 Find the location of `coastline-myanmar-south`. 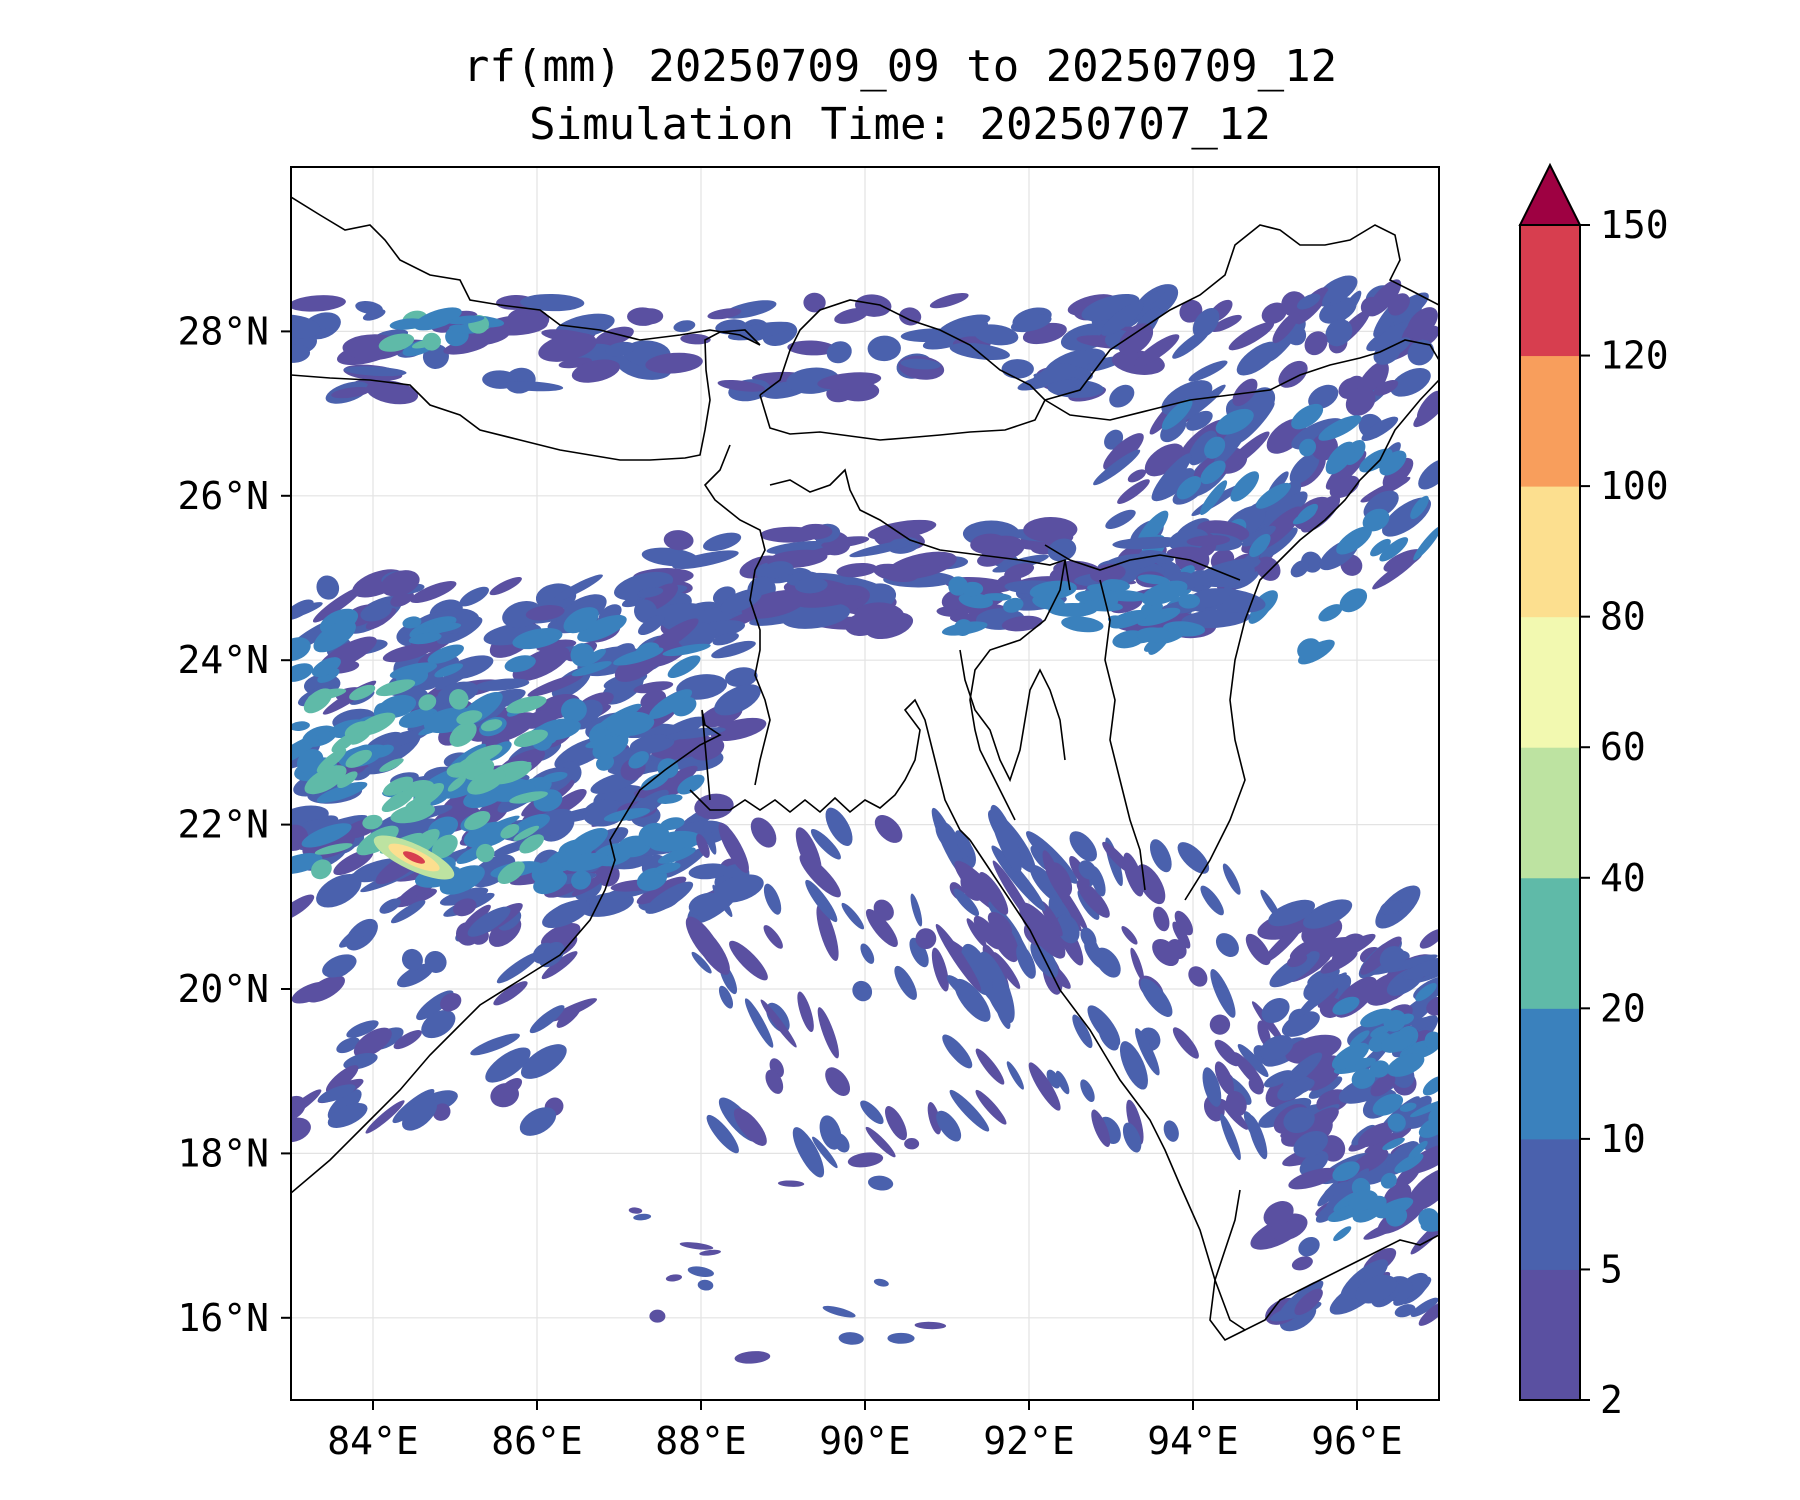

coastline-myanmar-south is located at coordinates (1227, 1265).